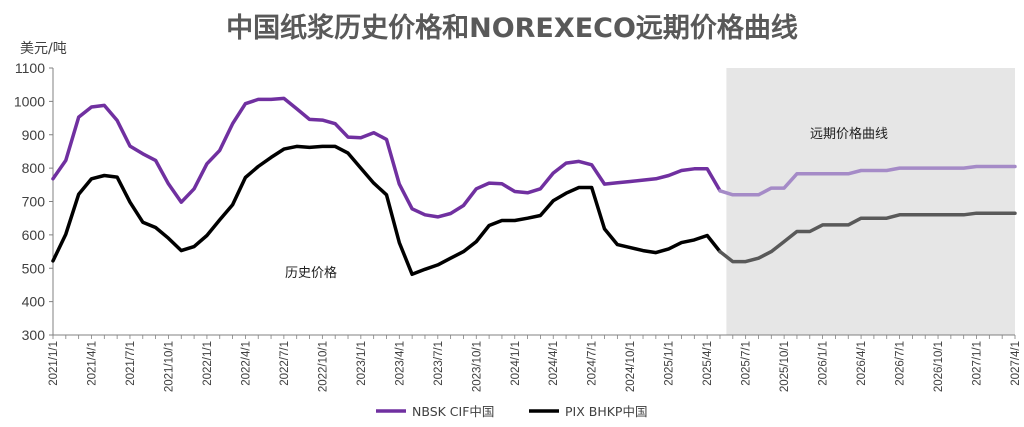  Describe the element at coordinates (867, 237) in the screenshot. I see `series-line-2-forward` at that location.